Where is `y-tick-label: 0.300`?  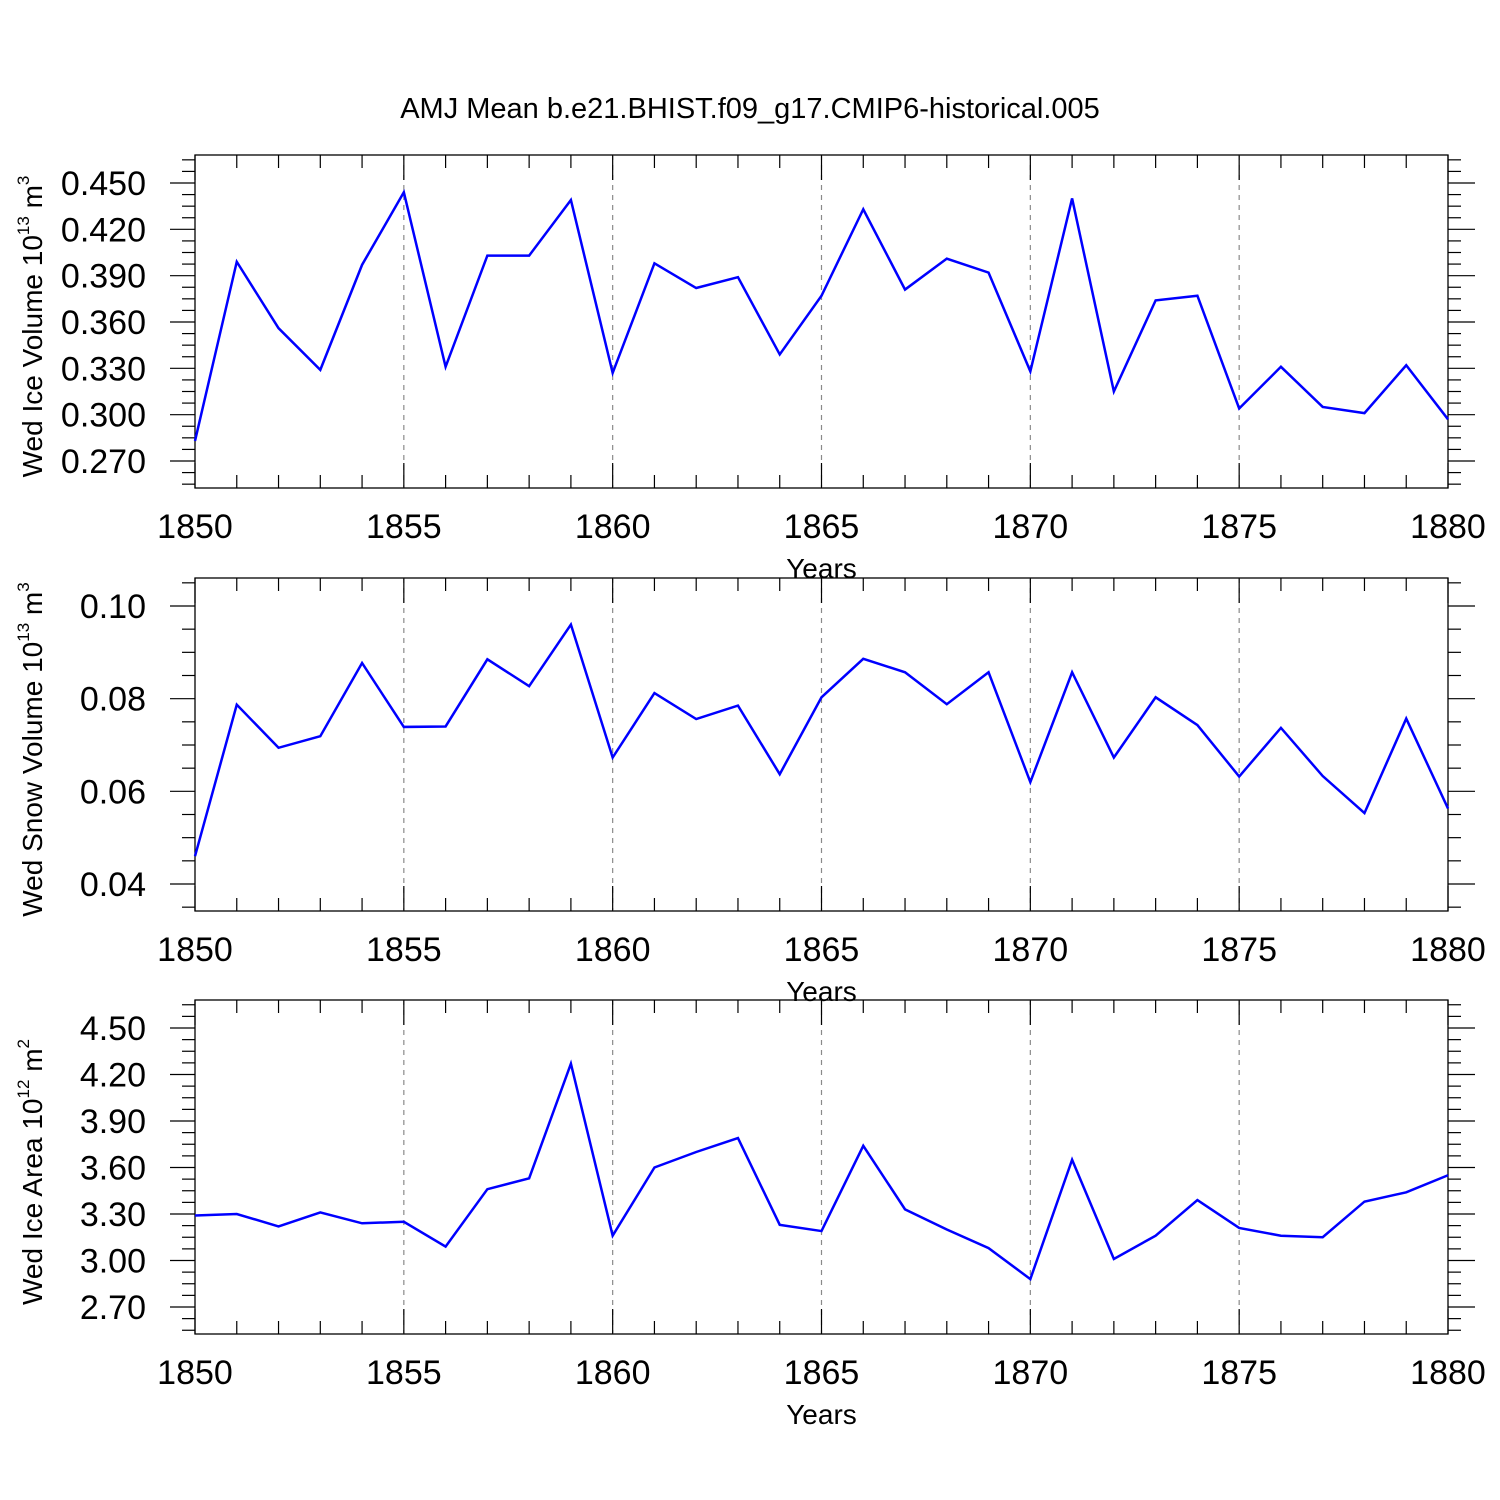
y-tick-label: 0.300 is located at coordinates (103, 416).